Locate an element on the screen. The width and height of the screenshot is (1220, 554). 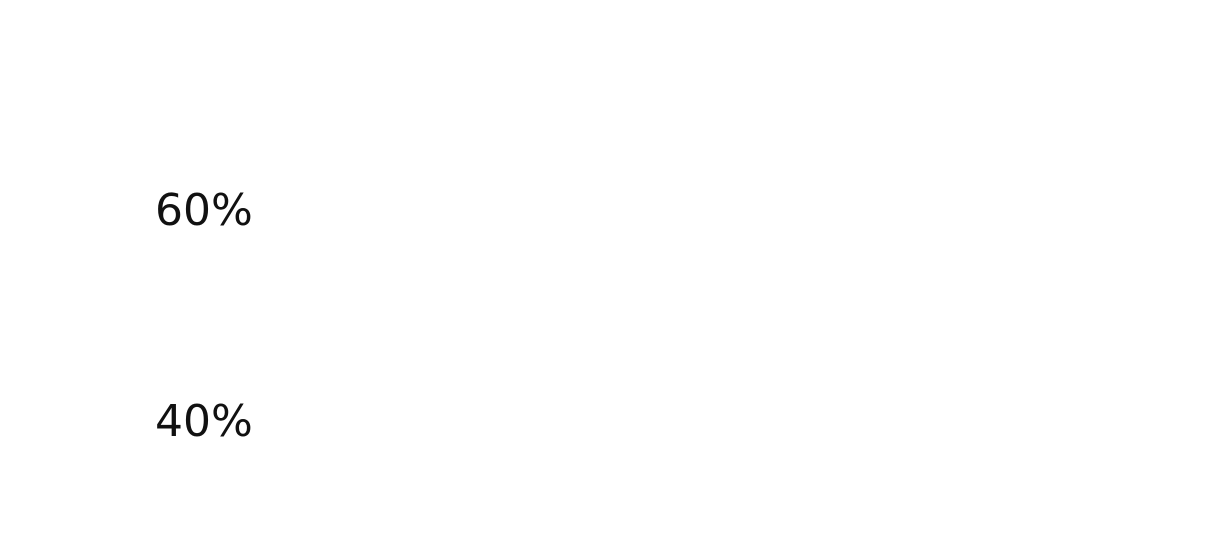
y-axis-ticks: 60% 40% is located at coordinates (204, 316).